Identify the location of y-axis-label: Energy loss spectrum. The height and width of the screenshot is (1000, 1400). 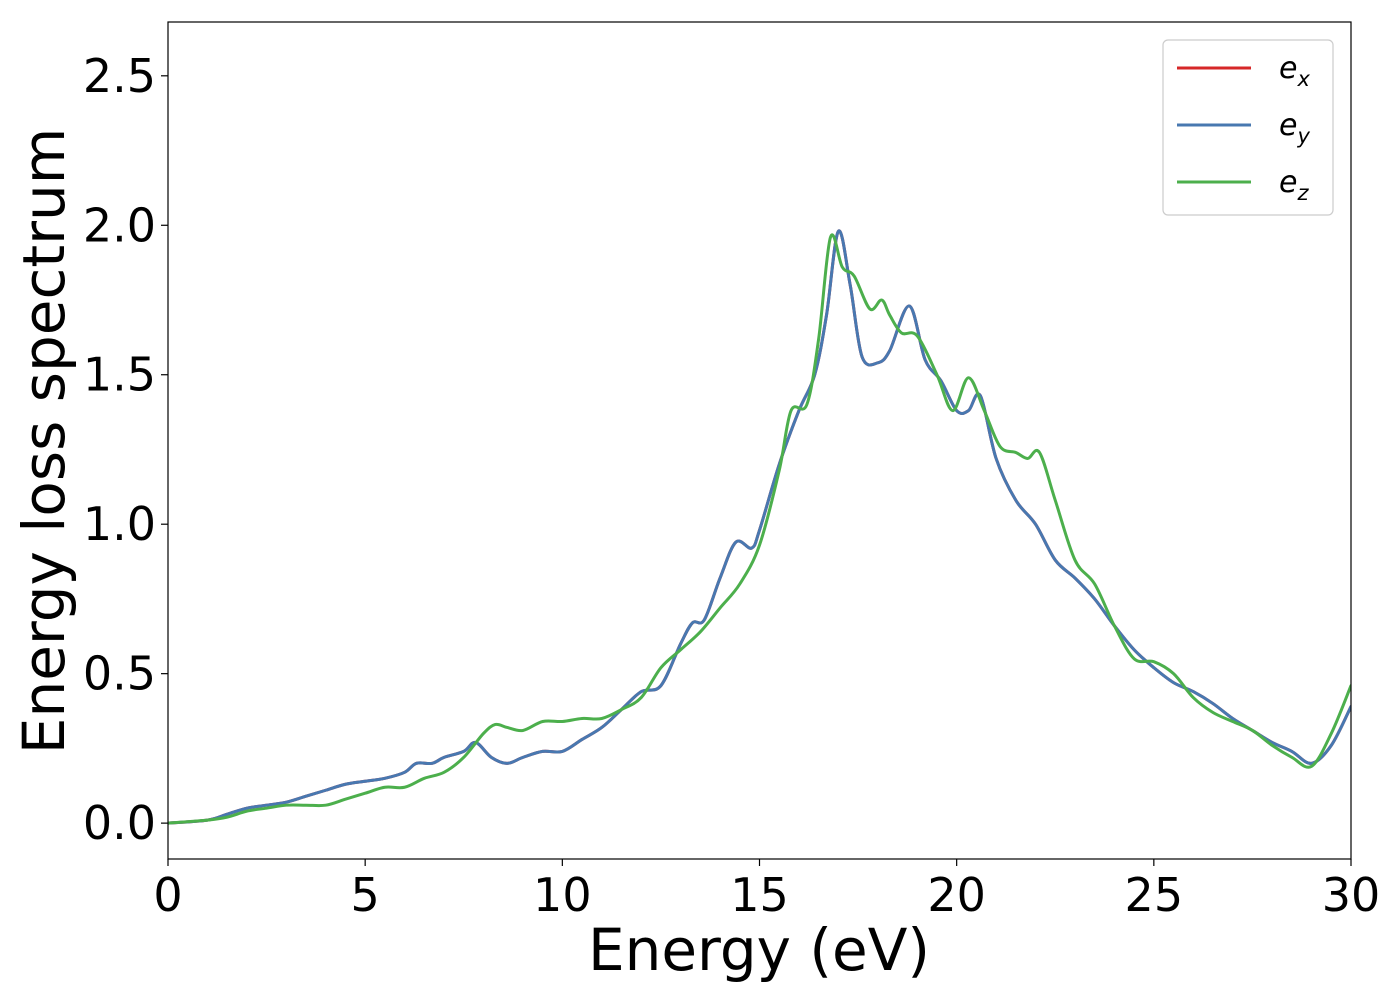
(44, 441).